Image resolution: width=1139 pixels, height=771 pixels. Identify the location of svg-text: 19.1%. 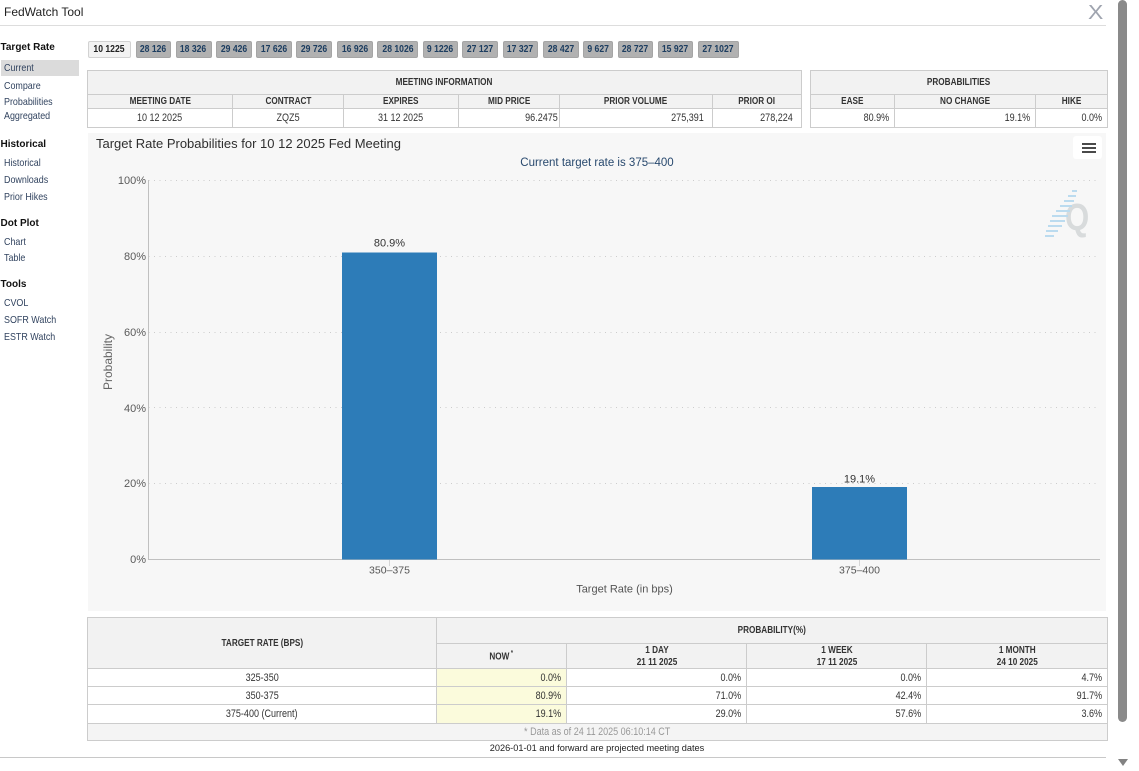
(859, 480).